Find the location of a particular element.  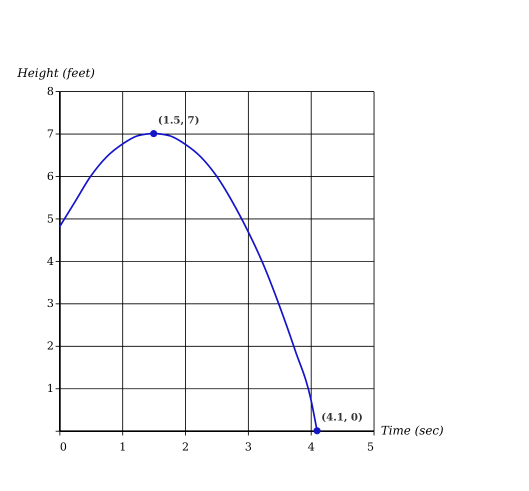

x-tick-label: 4 is located at coordinates (311, 447).